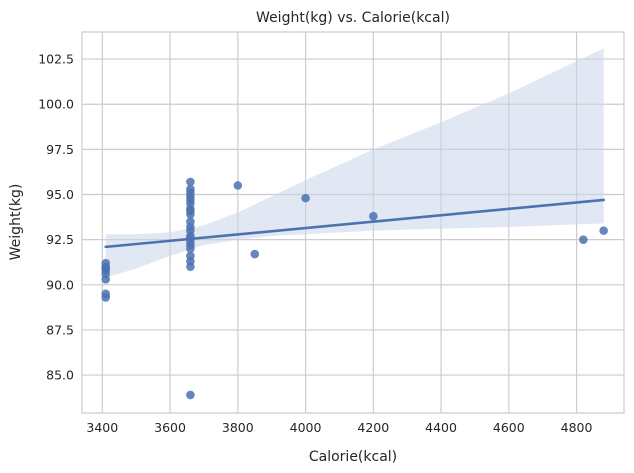  I want to click on y-tick-label: 100.0, so click(56, 104).